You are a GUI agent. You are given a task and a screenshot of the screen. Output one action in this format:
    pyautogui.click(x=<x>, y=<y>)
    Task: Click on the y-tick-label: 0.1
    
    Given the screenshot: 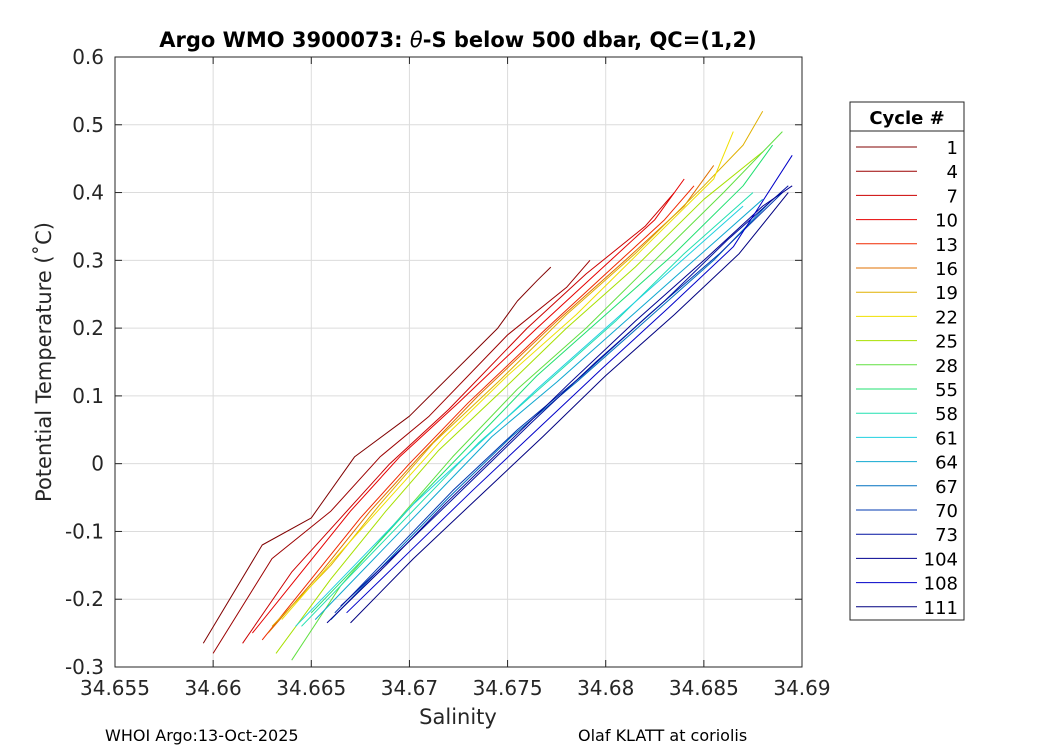 What is the action you would take?
    pyautogui.click(x=88, y=396)
    